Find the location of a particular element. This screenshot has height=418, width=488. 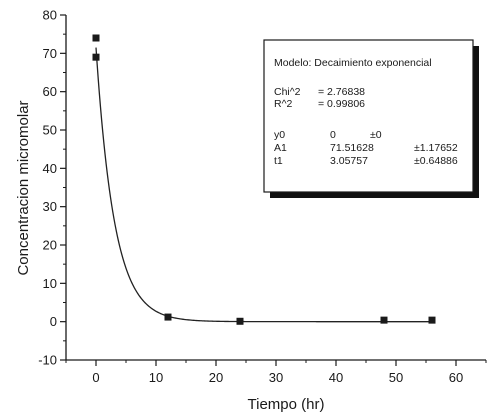

x-tick-label: 60 is located at coordinates (456, 377).